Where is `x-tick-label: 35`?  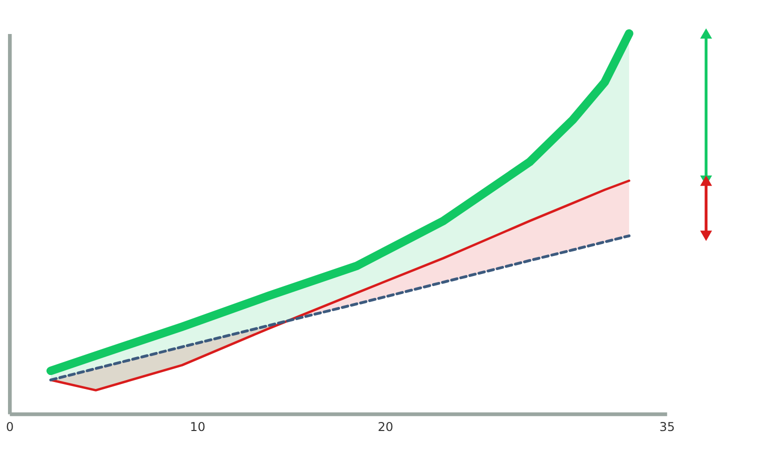 x-tick-label: 35 is located at coordinates (667, 427).